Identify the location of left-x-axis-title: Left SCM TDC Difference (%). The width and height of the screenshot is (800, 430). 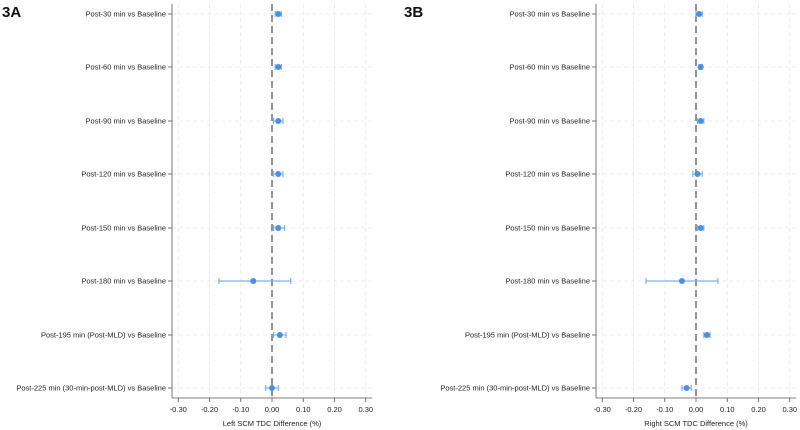
(272, 423).